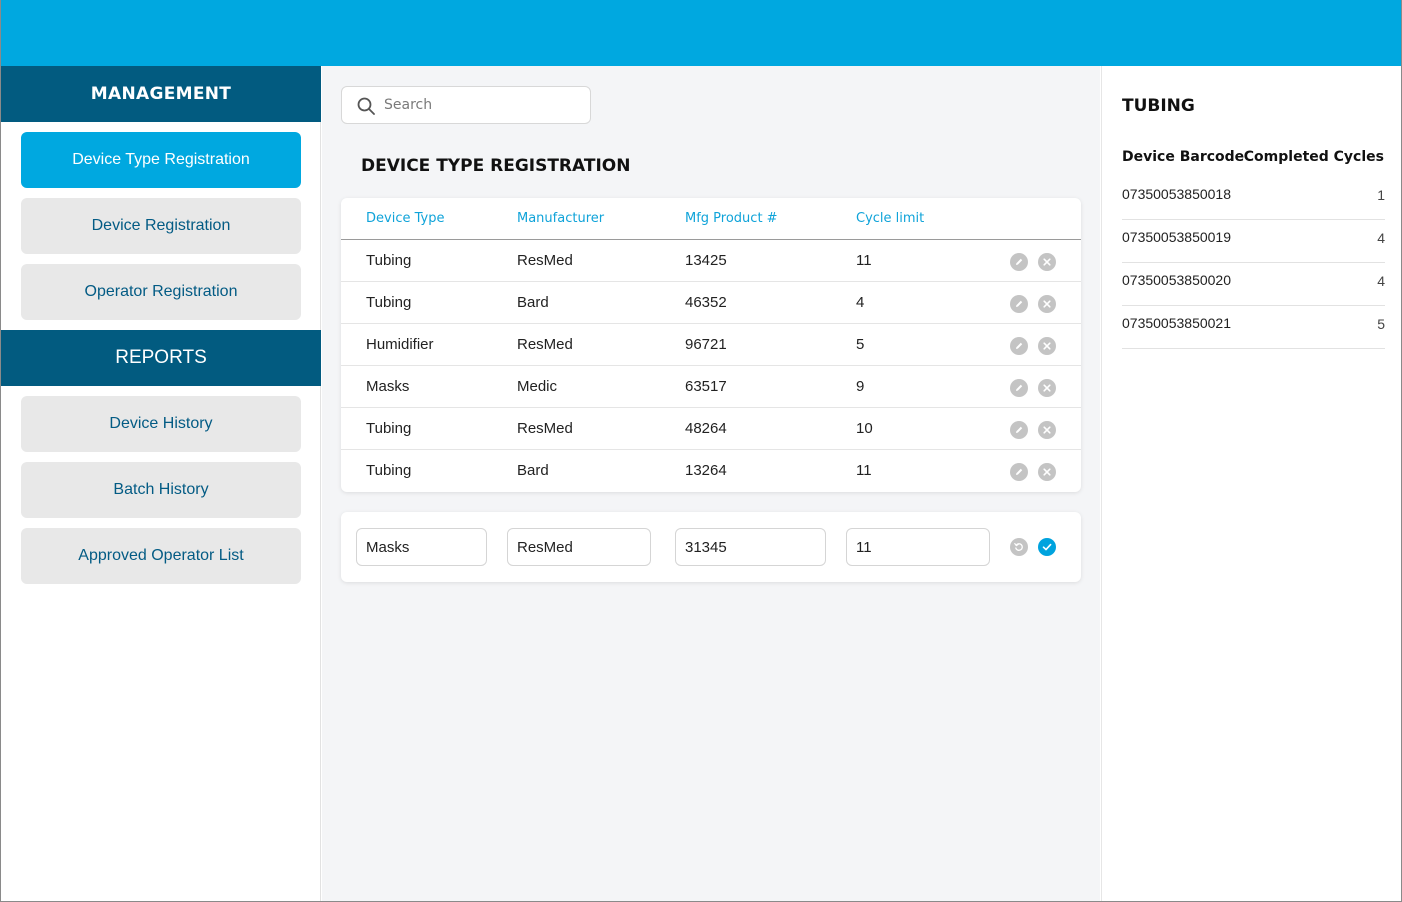  What do you see at coordinates (1253, 284) in the screenshot?
I see `list-item: 07350053850020 4` at bounding box center [1253, 284].